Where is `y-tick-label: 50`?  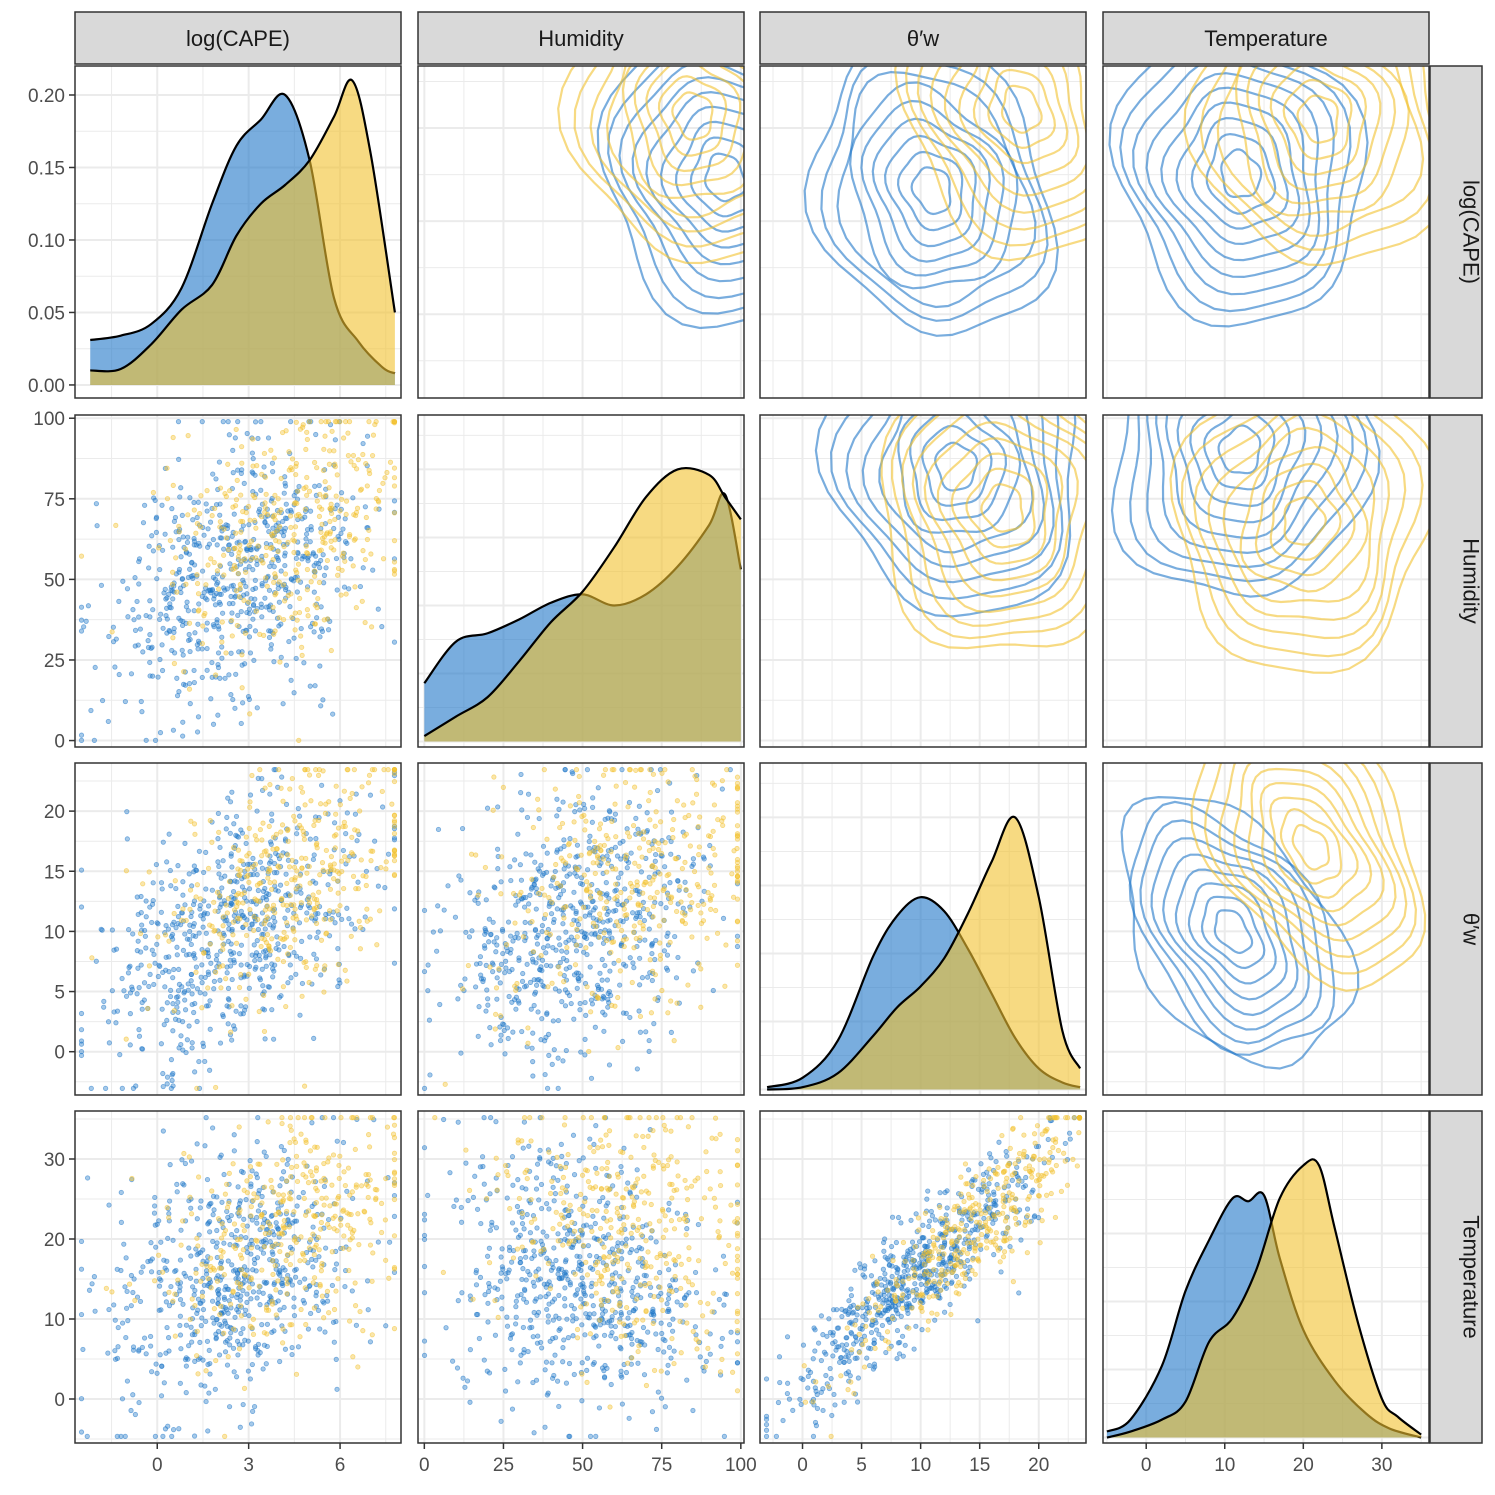
y-tick-label: 50 is located at coordinates (54, 580).